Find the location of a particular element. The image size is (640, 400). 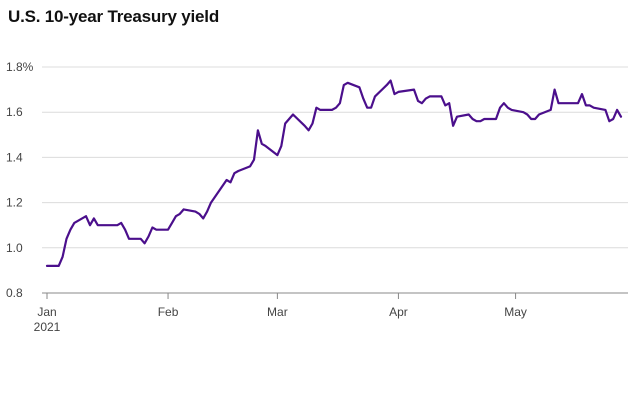

x-tick-label: Apr is located at coordinates (398, 312).